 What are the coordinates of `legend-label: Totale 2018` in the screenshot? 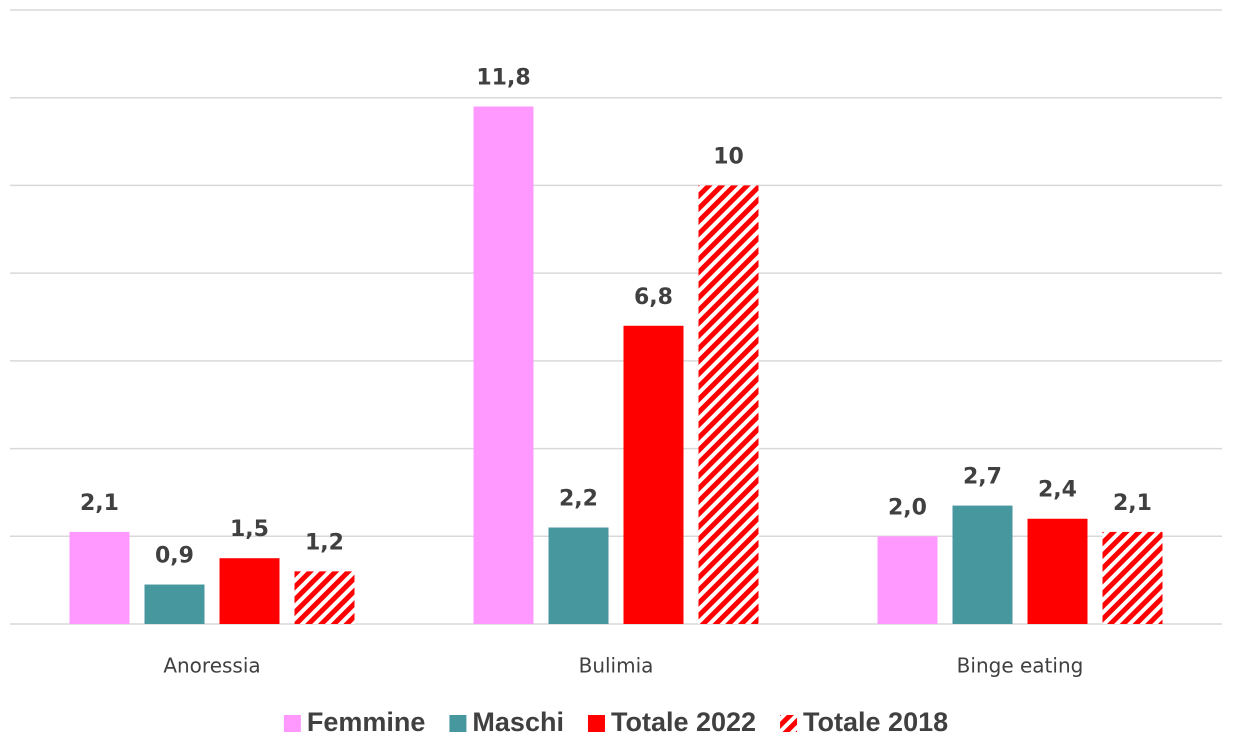 It's located at (875, 722).